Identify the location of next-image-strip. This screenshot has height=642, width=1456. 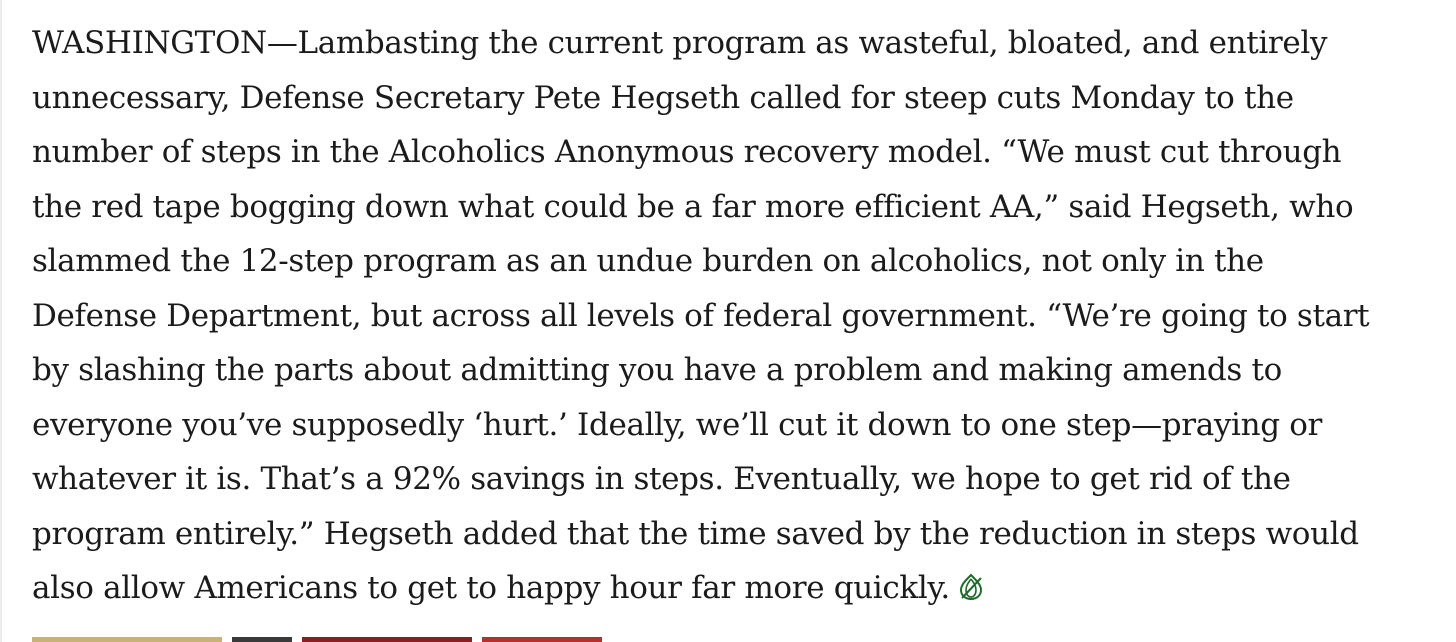
(322, 639).